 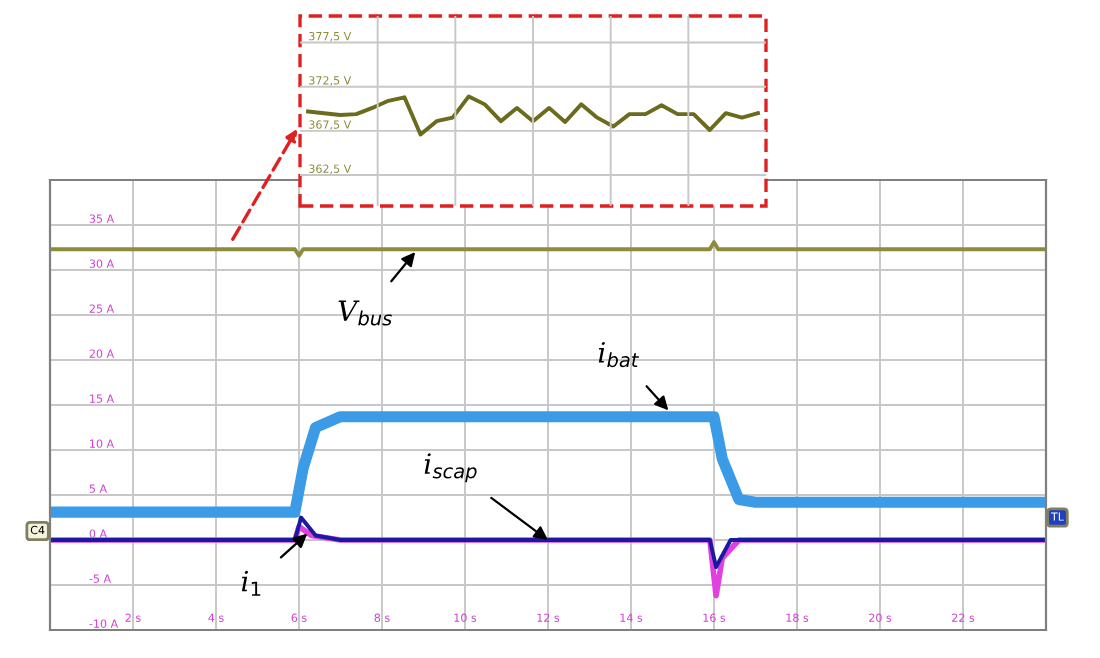 What do you see at coordinates (619, 354) in the screenshot?
I see `annotation: i$_{bat}$` at bounding box center [619, 354].